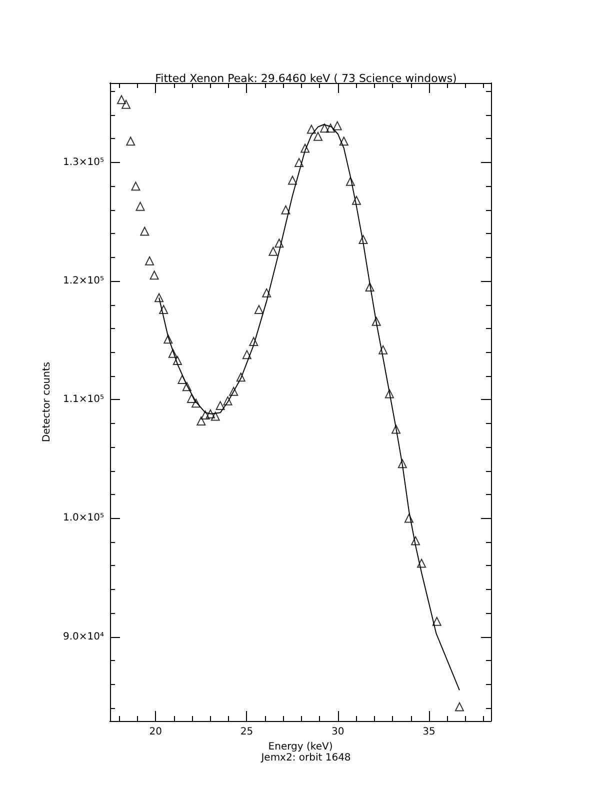 The height and width of the screenshot is (792, 612). I want to click on x-axis-title: Energy (keV), so click(300, 746).